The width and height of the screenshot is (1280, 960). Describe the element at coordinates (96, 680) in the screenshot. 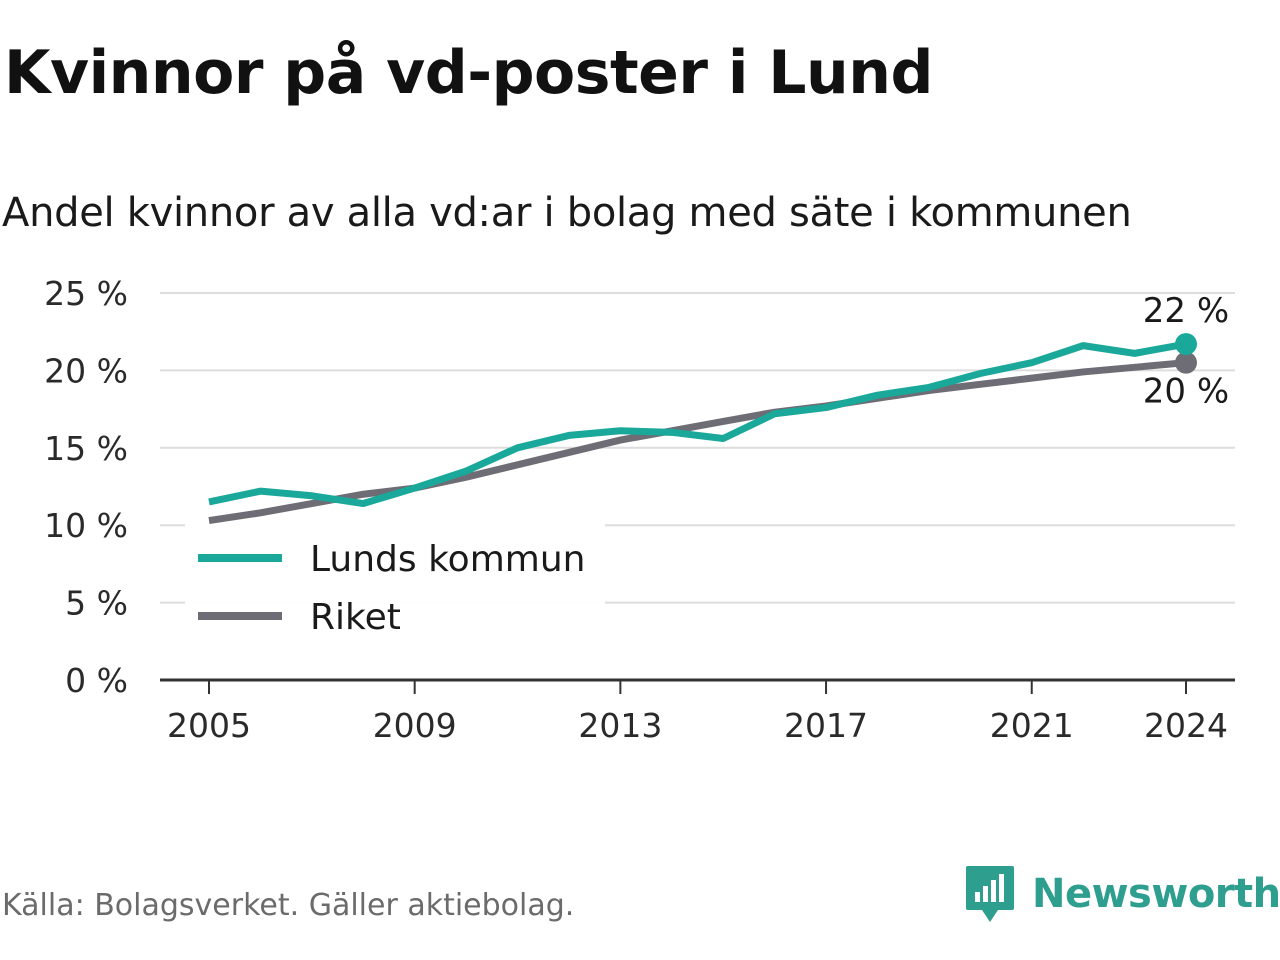

I see `y-tick-label: 0 %` at that location.